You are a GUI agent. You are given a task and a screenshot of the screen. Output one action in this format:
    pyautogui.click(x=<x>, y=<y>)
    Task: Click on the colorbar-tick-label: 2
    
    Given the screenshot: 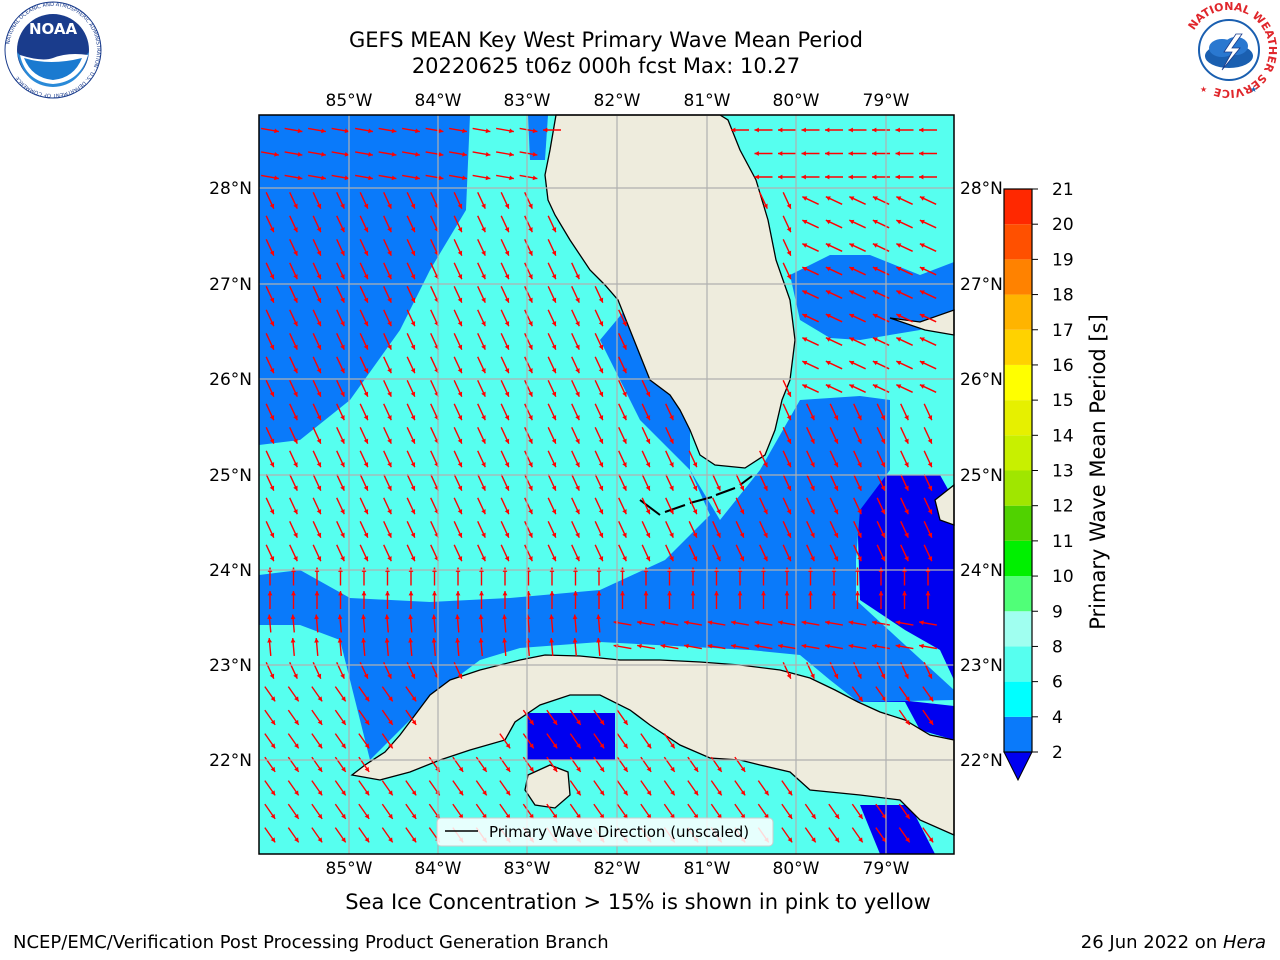 What is the action you would take?
    pyautogui.click(x=1057, y=753)
    